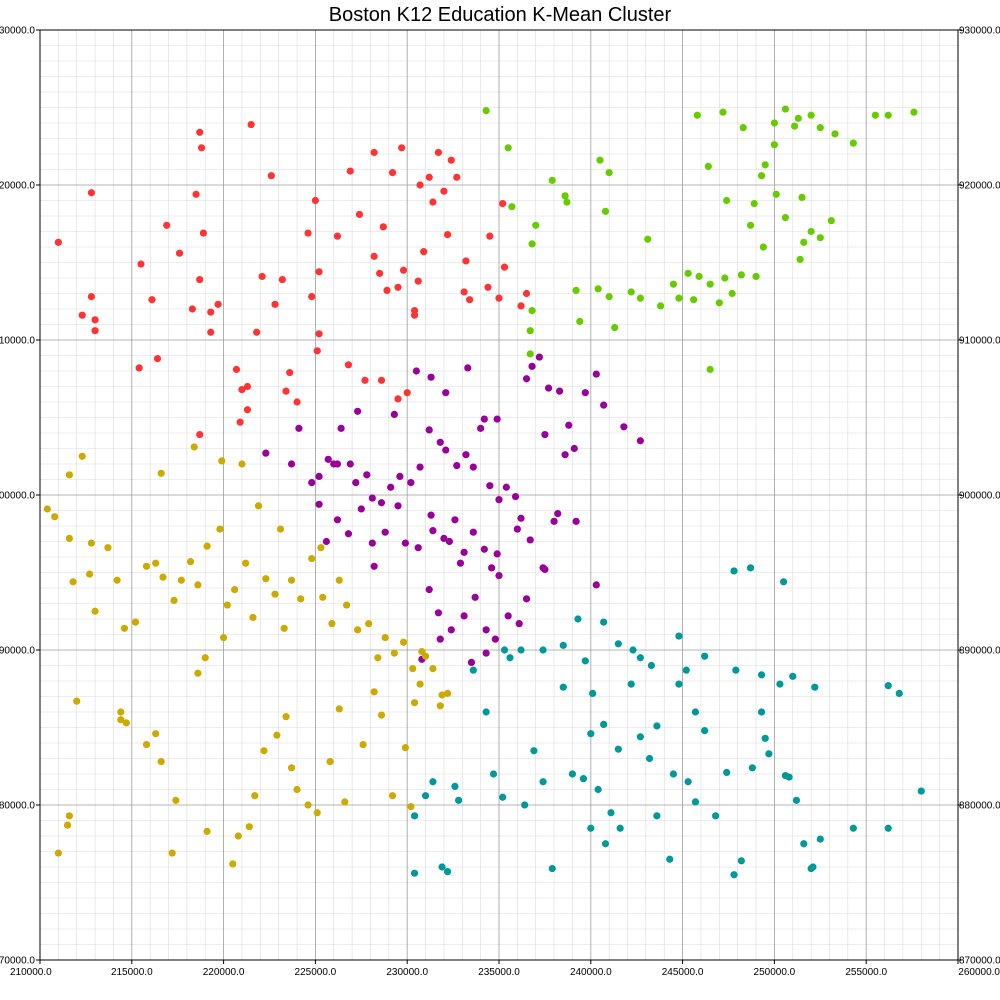 The width and height of the screenshot is (1000, 1000). What do you see at coordinates (224, 972) in the screenshot?
I see `x-tick-label: 220000.0` at bounding box center [224, 972].